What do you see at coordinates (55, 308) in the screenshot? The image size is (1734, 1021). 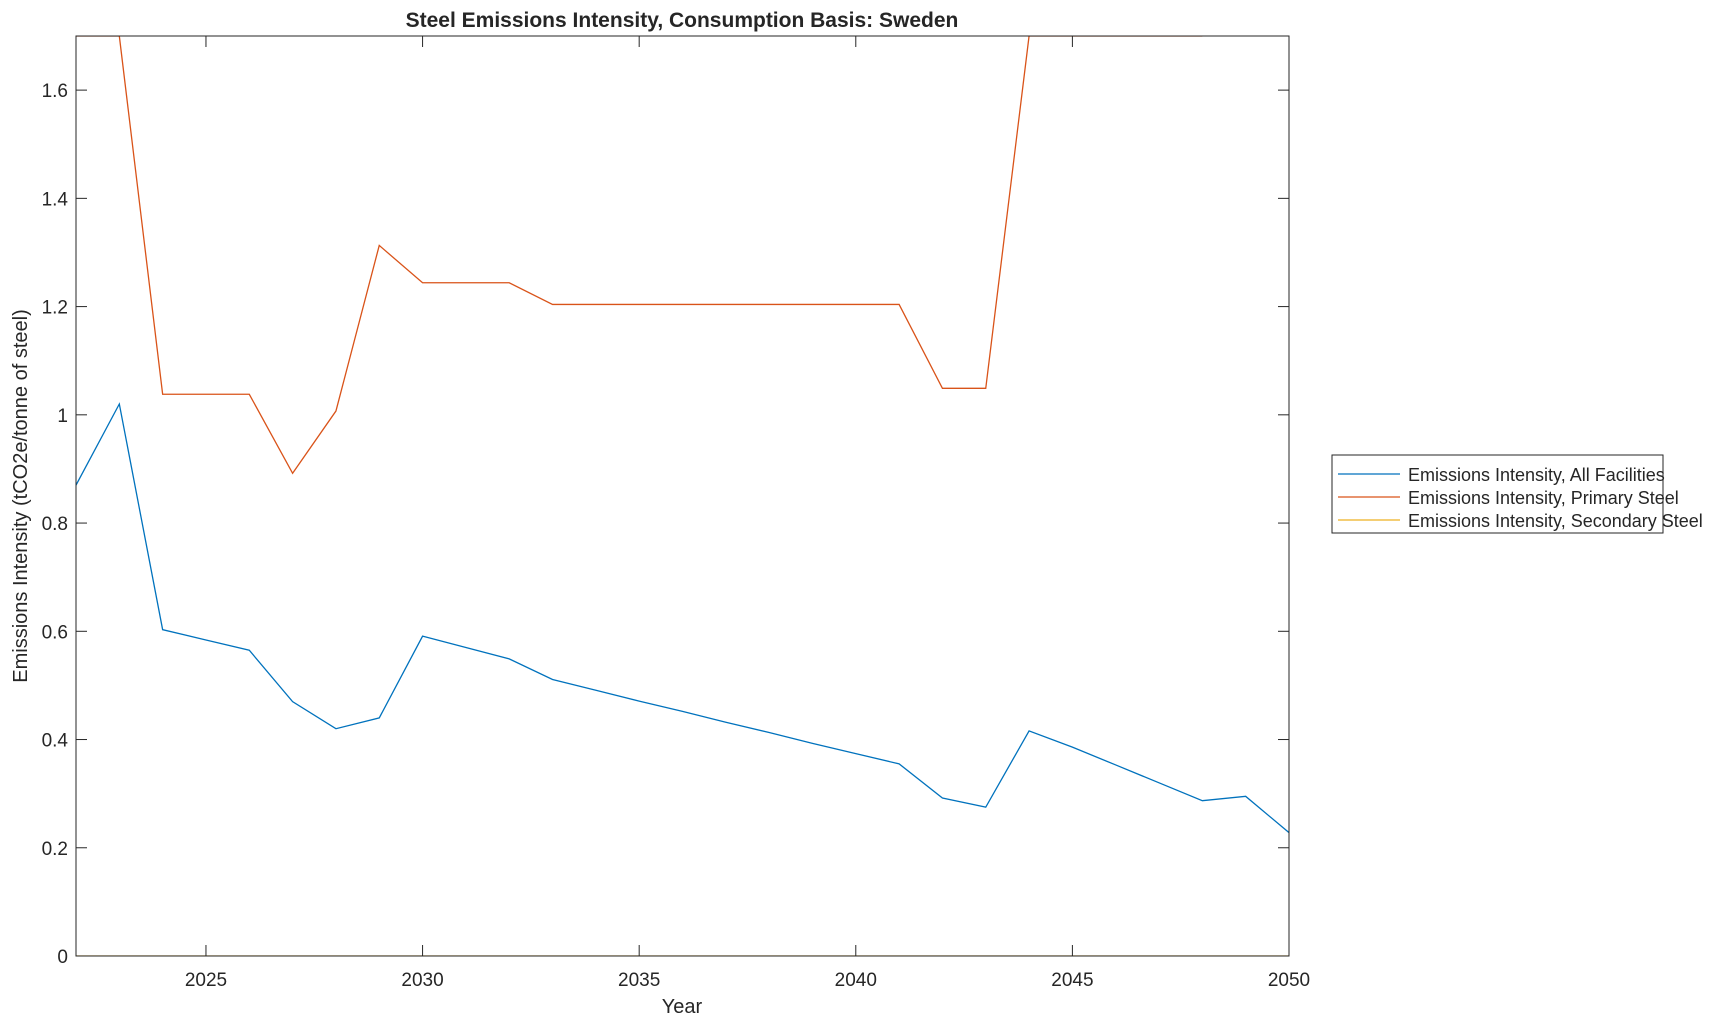 I see `y-tick-label: 1.2` at bounding box center [55, 308].